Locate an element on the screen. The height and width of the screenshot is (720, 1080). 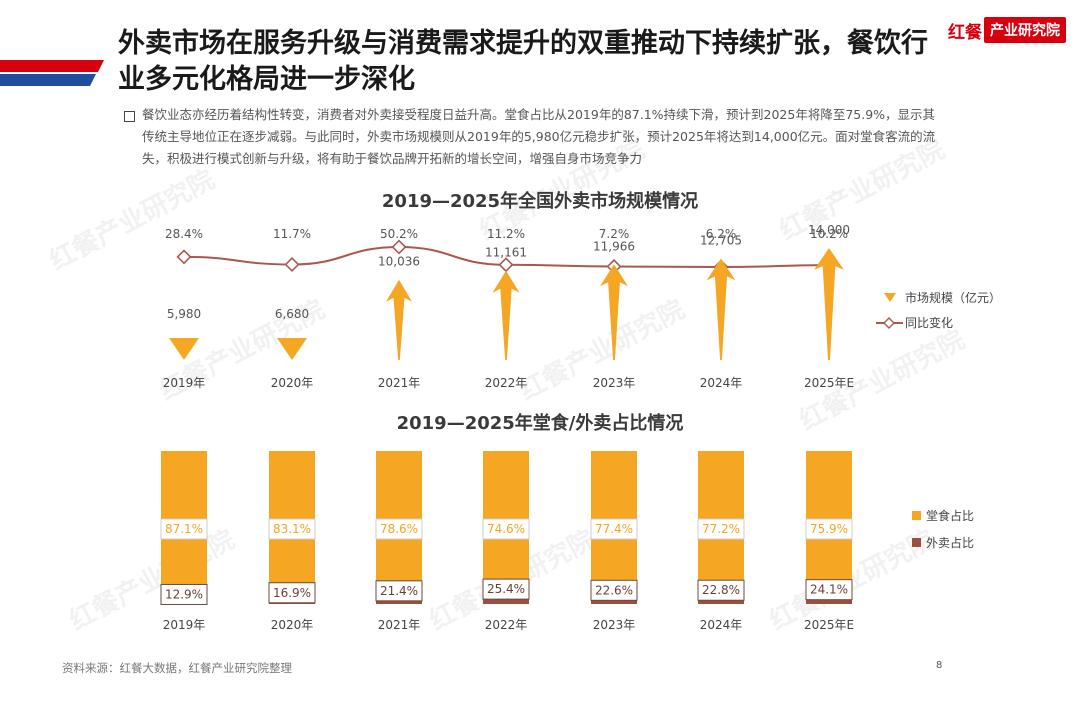
takeout-label: 12.9% is located at coordinates (184, 594).